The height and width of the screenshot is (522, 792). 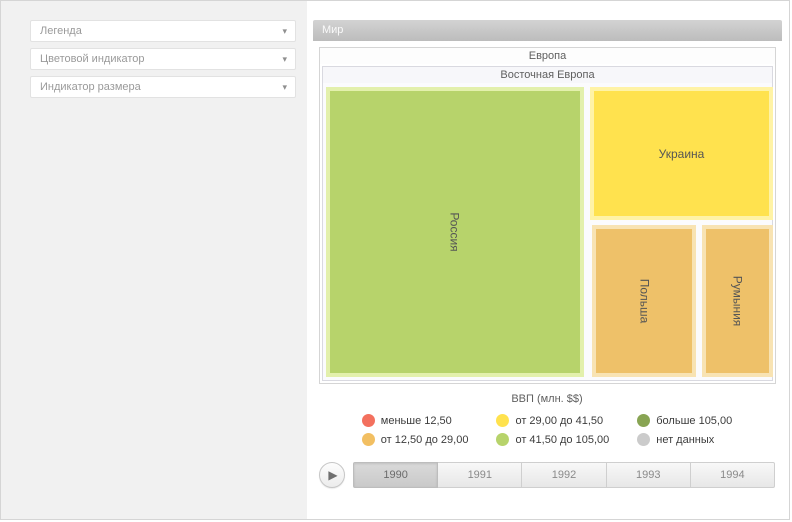 I want to click on treemap-root-header: Мир, so click(x=547, y=30).